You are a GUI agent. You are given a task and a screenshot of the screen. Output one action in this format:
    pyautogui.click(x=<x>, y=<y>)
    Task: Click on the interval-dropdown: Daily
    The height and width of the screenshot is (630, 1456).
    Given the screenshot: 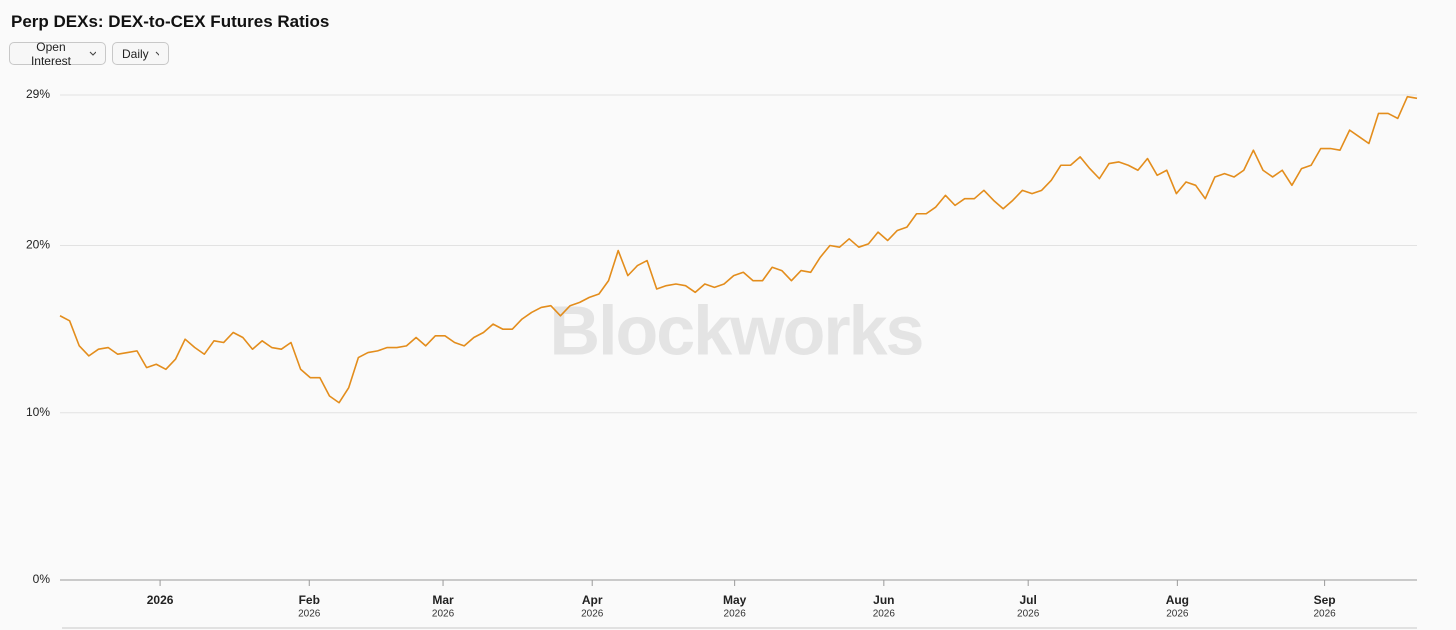 What is the action you would take?
    pyautogui.click(x=140, y=53)
    